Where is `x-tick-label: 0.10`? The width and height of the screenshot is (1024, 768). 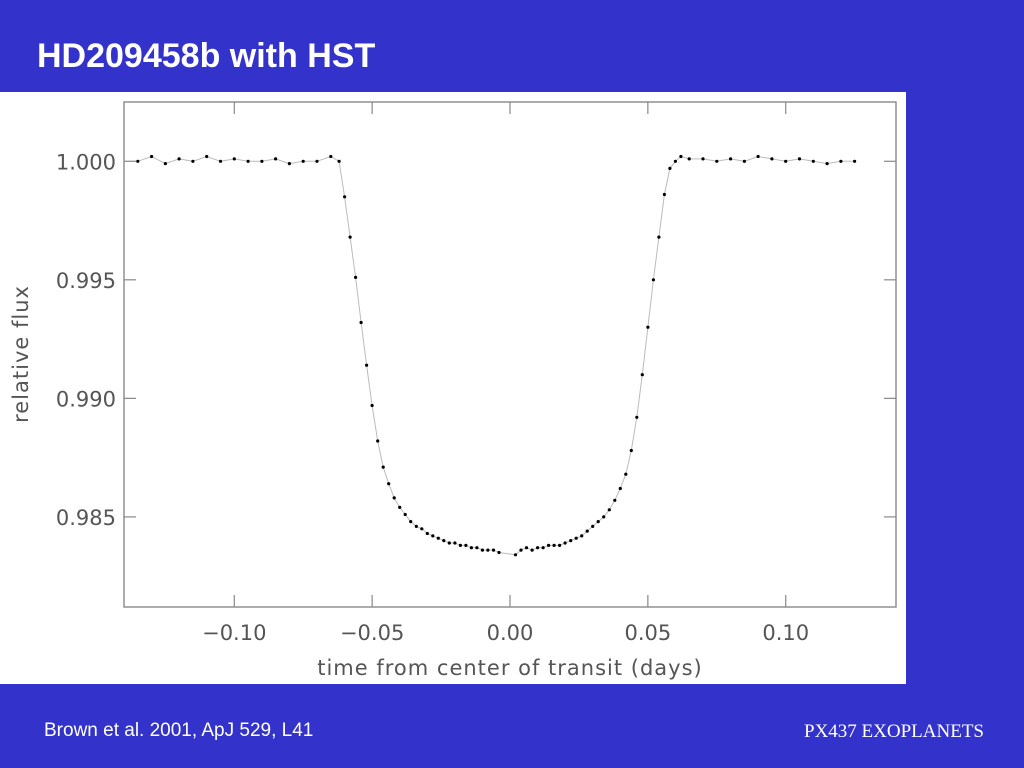 x-tick-label: 0.10 is located at coordinates (785, 633).